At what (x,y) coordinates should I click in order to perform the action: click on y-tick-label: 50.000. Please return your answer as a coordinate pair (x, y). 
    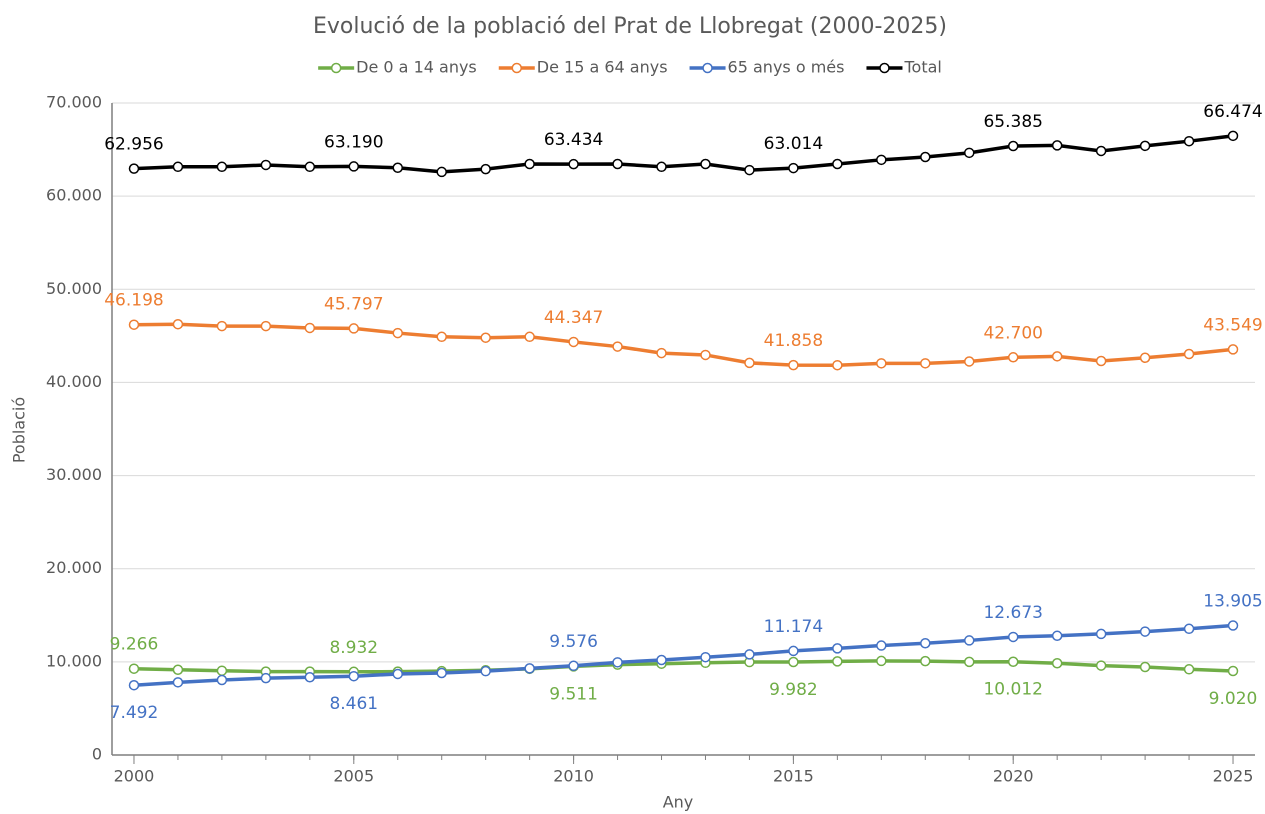
    Looking at the image, I should click on (74, 288).